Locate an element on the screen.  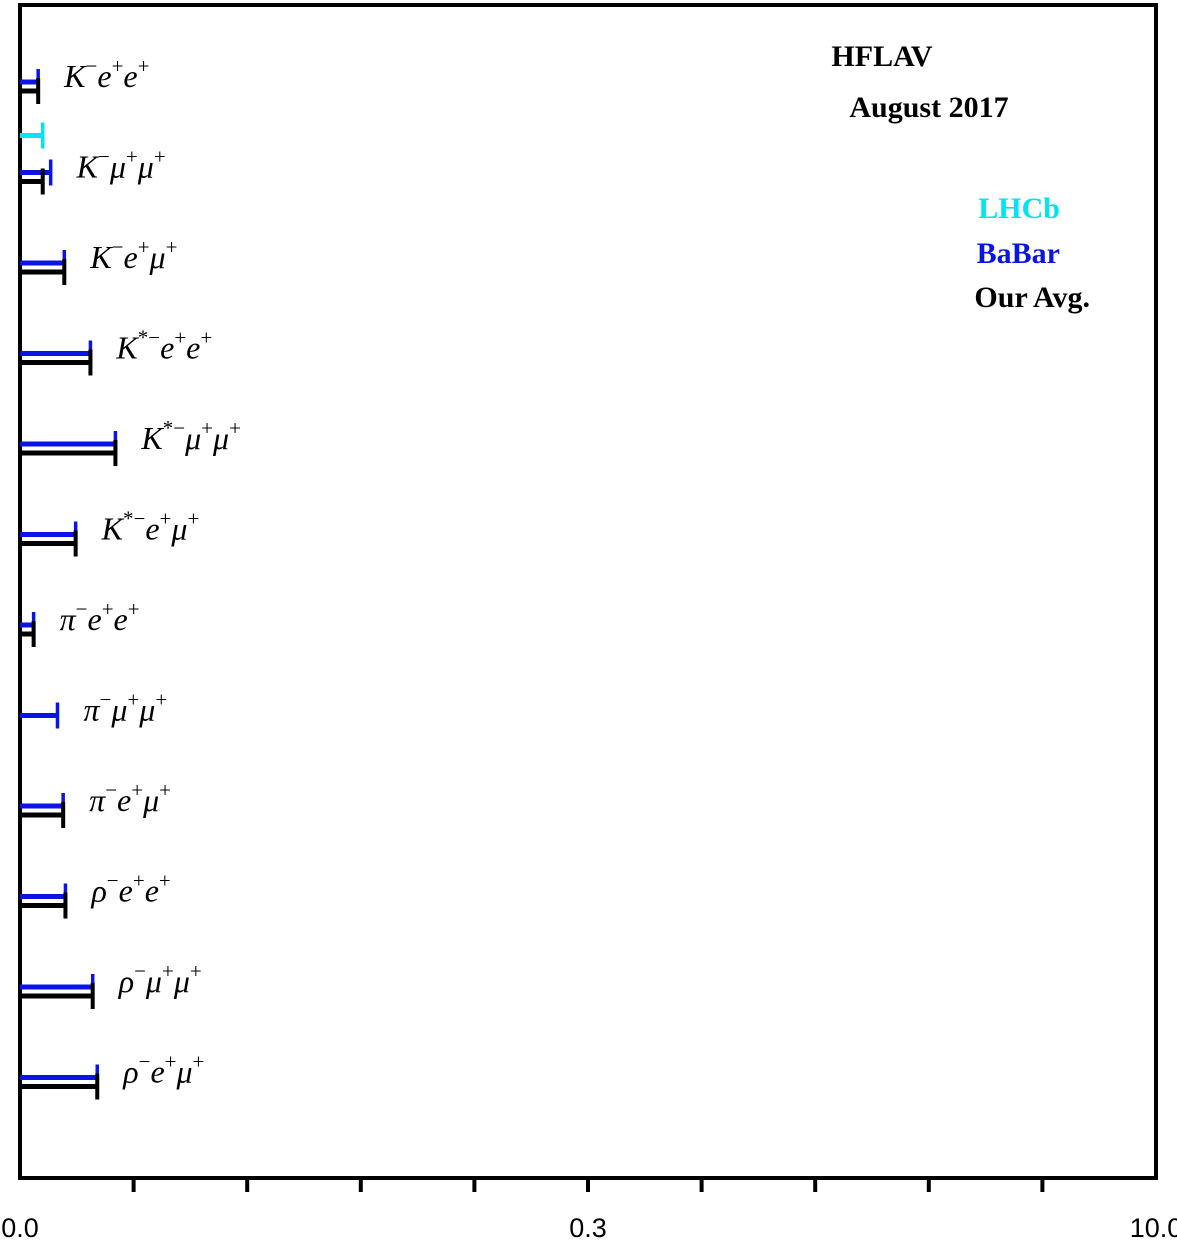
decay-label: K−μ+μ+ is located at coordinates (121, 165).